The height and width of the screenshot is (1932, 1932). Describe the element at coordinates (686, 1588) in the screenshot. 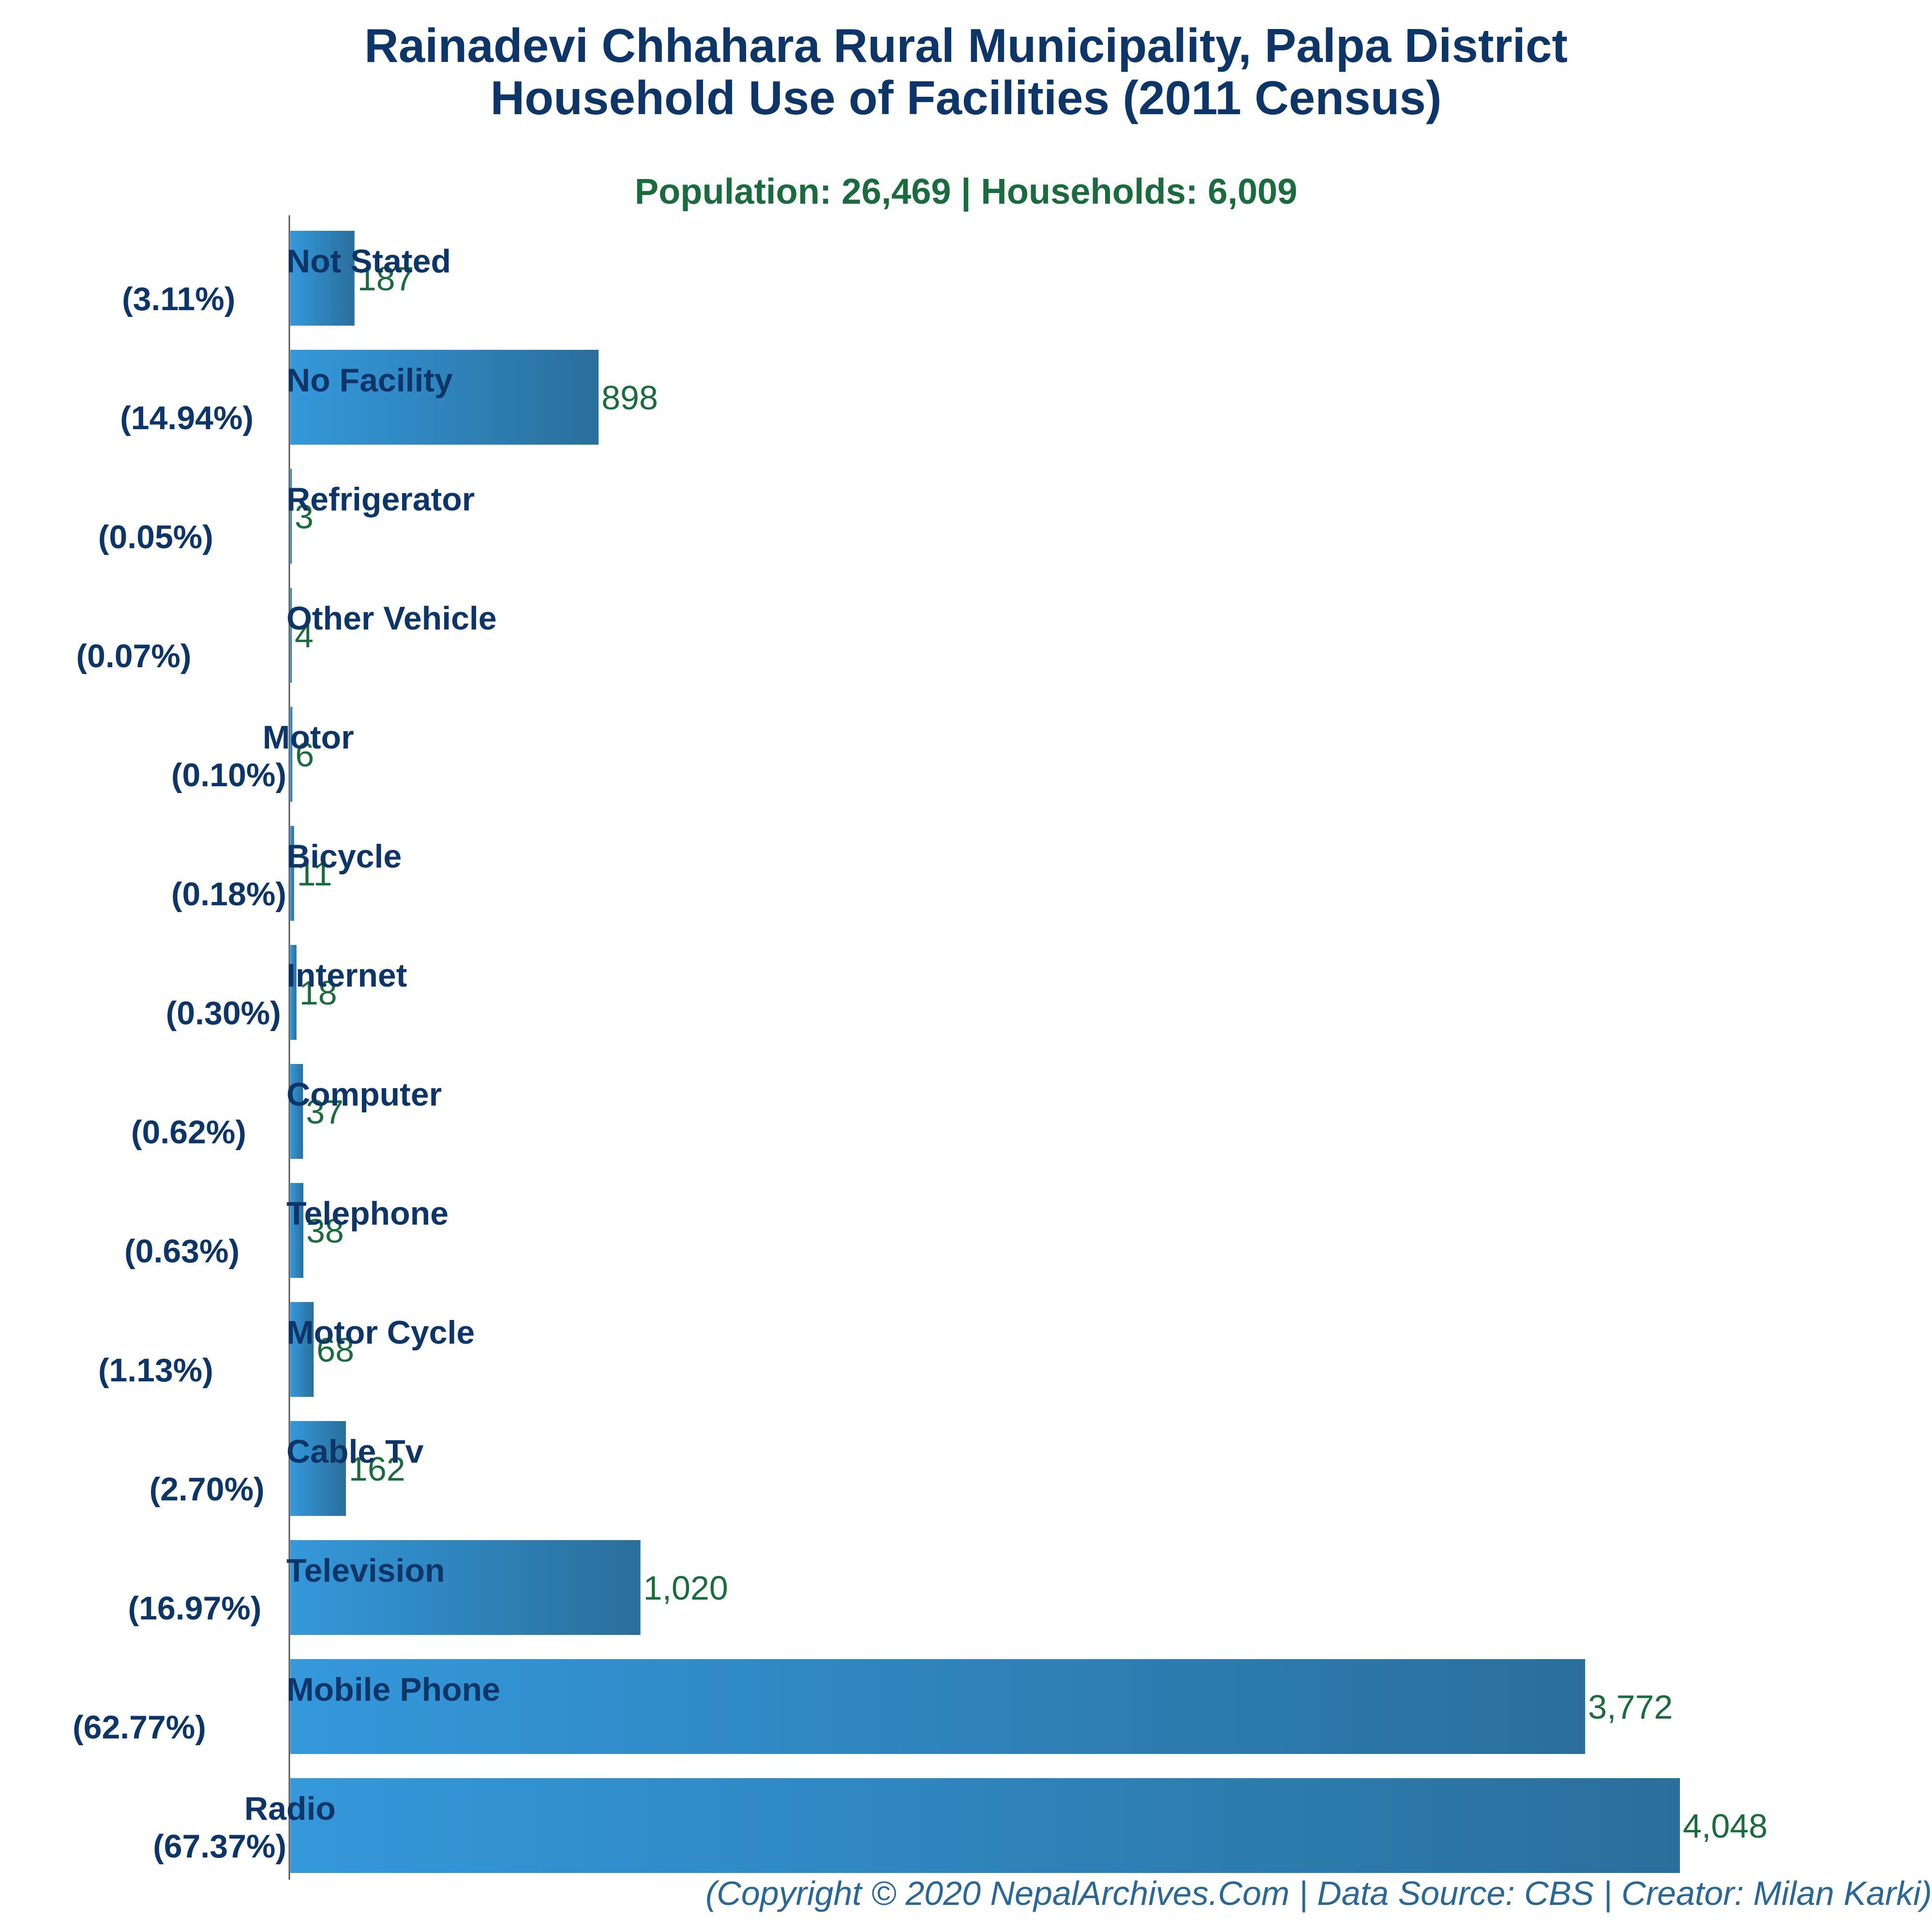

I see `value-label: 1,020` at that location.